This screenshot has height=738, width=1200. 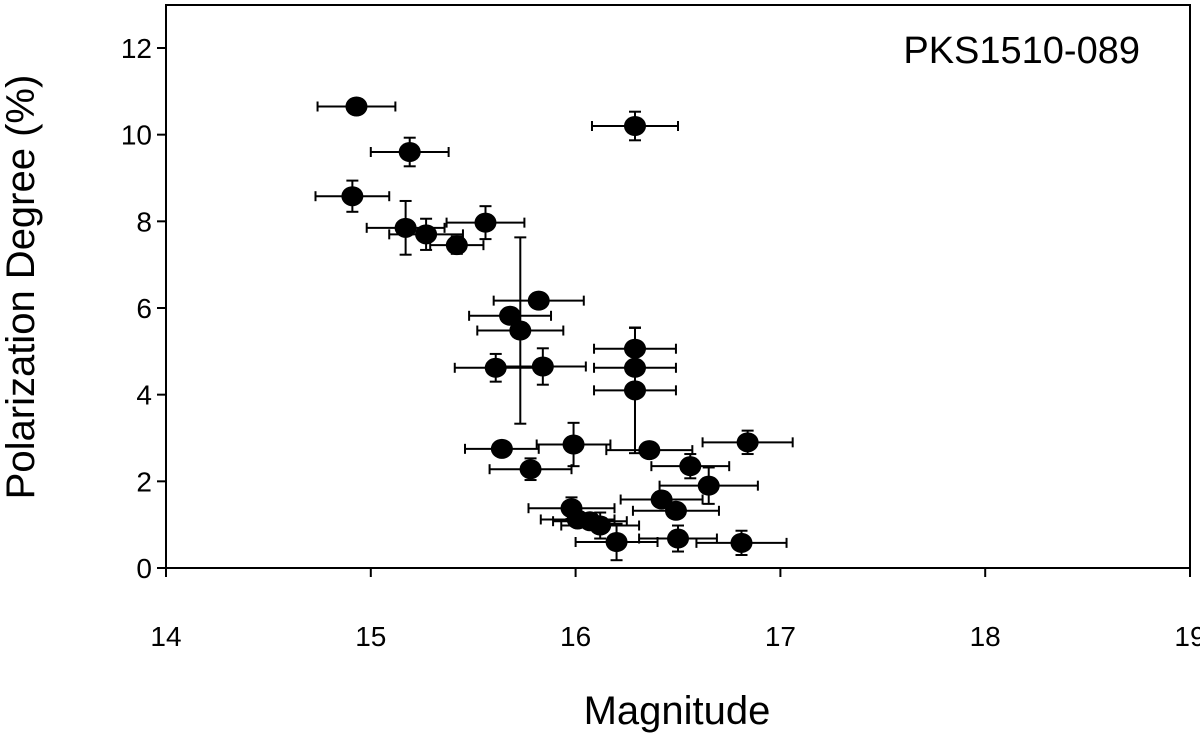 I want to click on y-tick-label: 8, so click(x=144, y=221).